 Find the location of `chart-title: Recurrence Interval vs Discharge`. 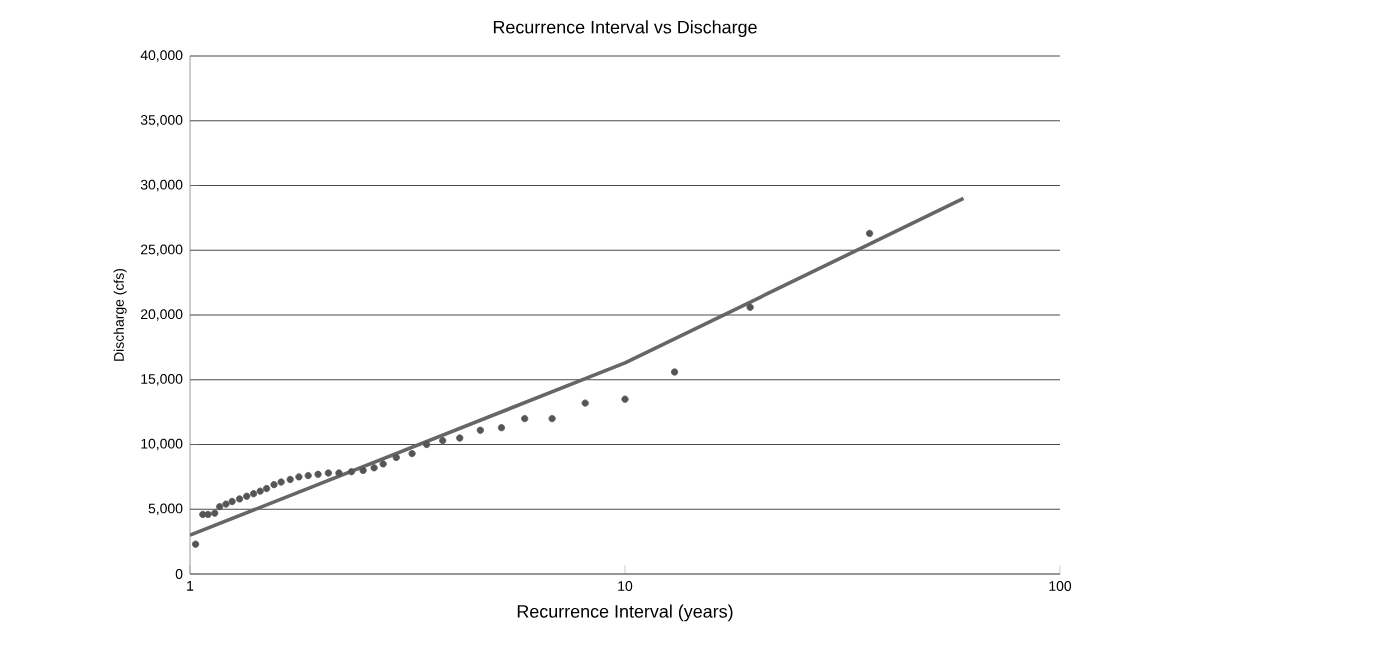

chart-title: Recurrence Interval vs Discharge is located at coordinates (625, 28).